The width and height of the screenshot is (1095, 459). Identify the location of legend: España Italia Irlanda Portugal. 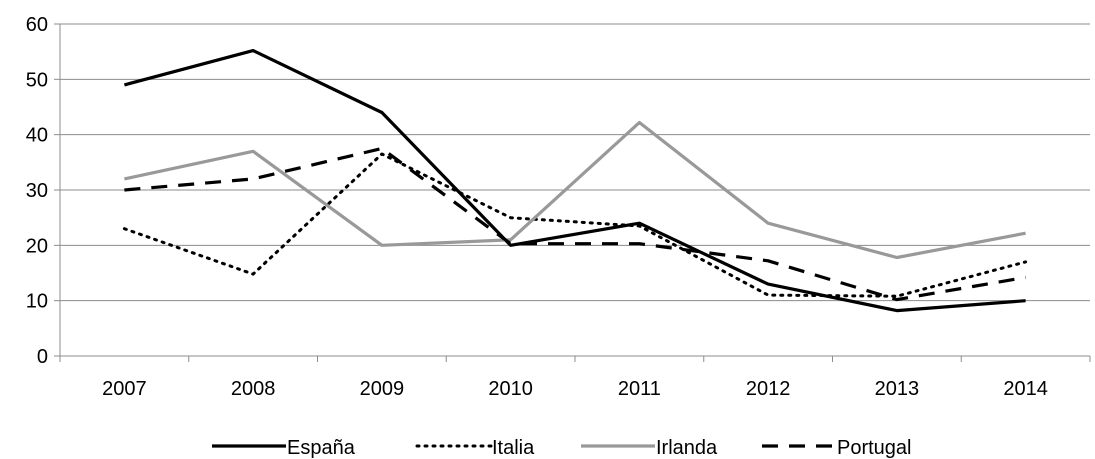
(562, 448).